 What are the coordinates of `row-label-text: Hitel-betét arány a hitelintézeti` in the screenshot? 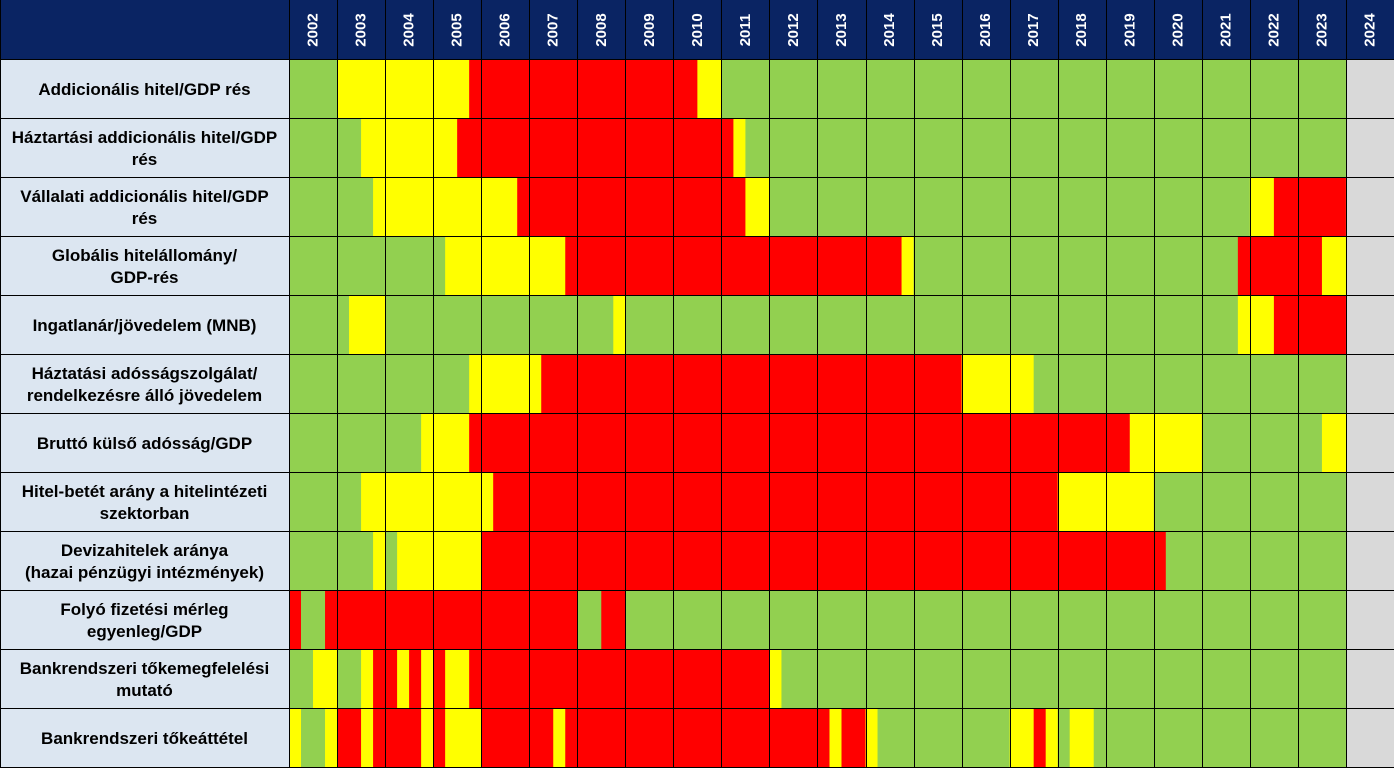 It's located at (145, 491).